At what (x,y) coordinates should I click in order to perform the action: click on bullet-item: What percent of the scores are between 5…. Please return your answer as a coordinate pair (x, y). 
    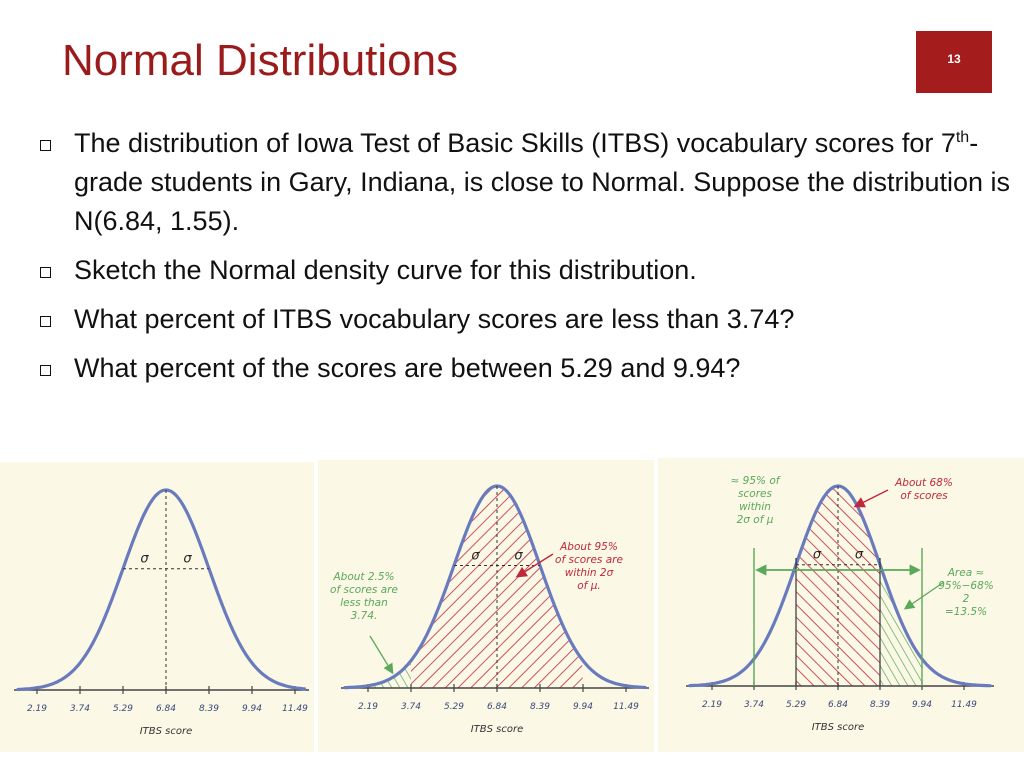
    Looking at the image, I should click on (525, 368).